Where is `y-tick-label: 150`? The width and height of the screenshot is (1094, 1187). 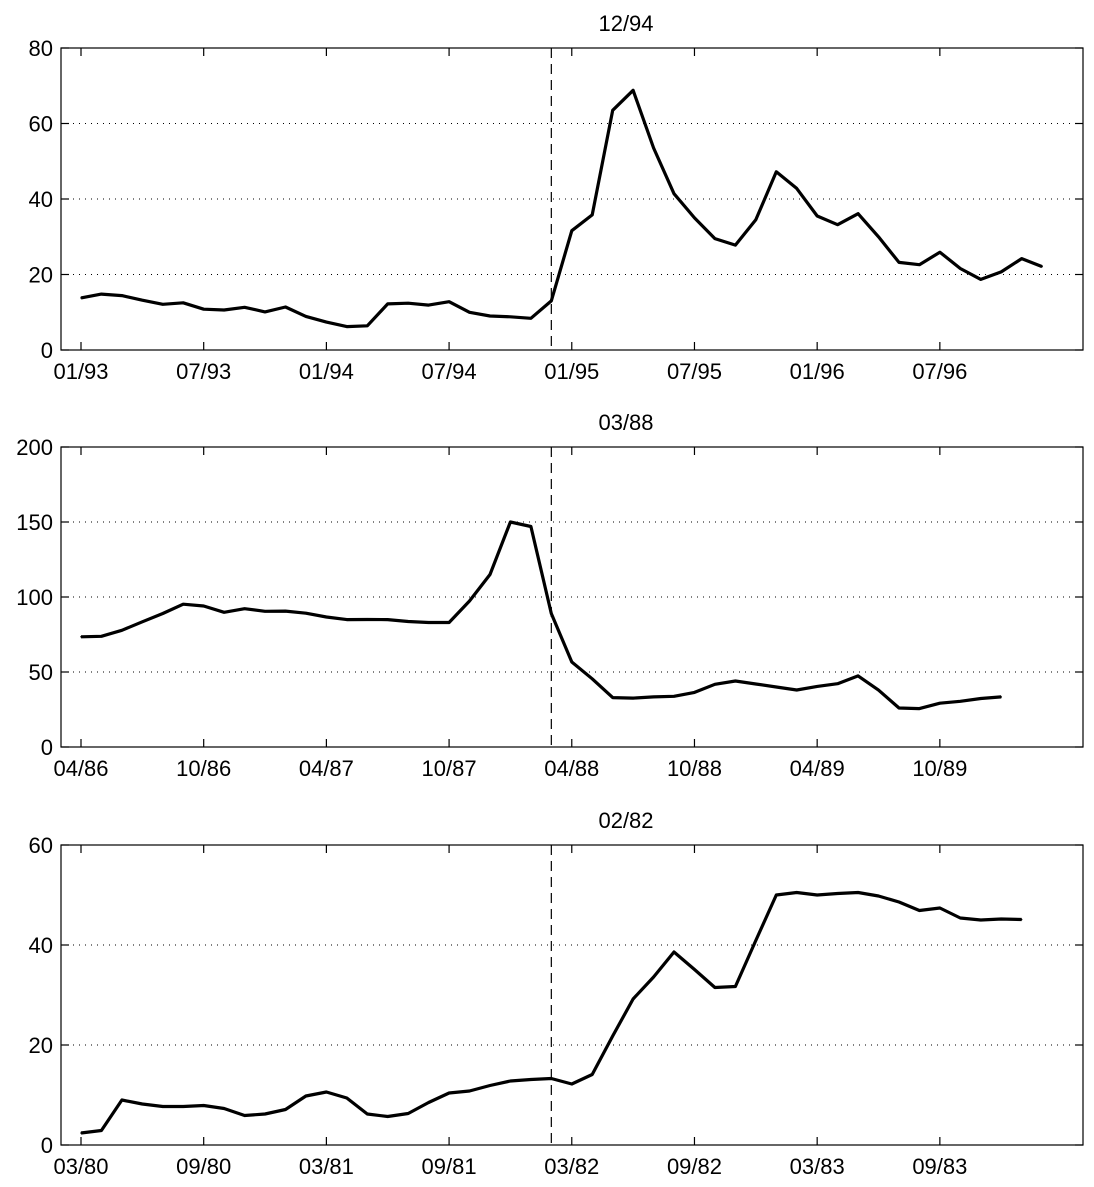 y-tick-label: 150 is located at coordinates (34, 522).